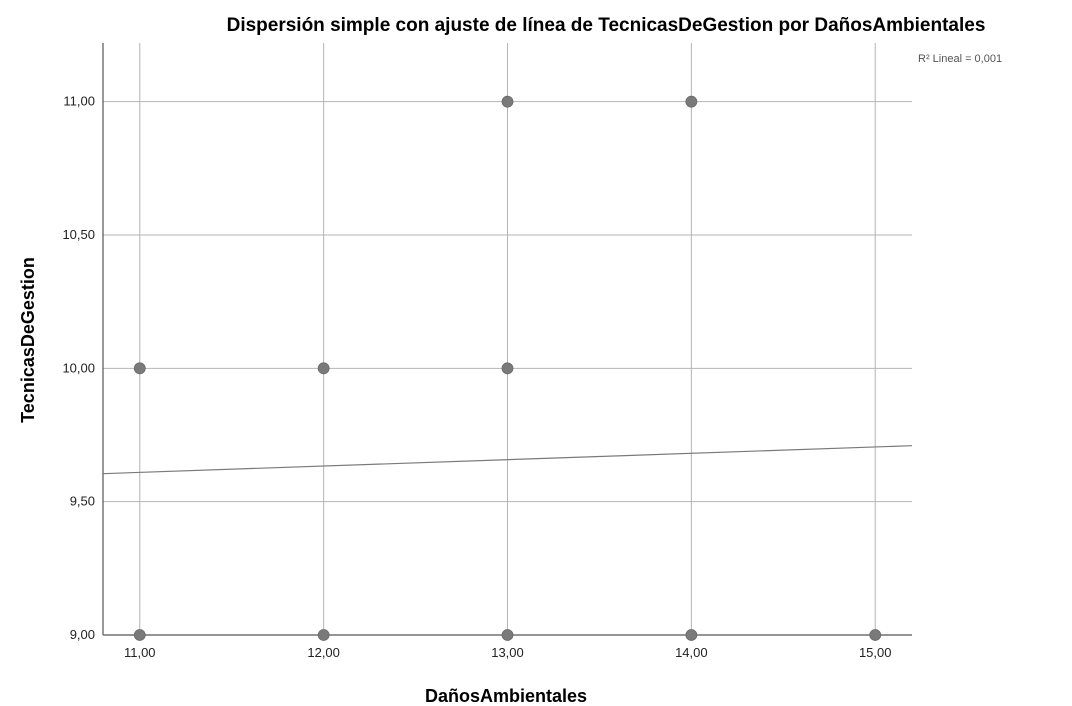  Describe the element at coordinates (323, 652) in the screenshot. I see `x-tick-label: 12,00` at that location.